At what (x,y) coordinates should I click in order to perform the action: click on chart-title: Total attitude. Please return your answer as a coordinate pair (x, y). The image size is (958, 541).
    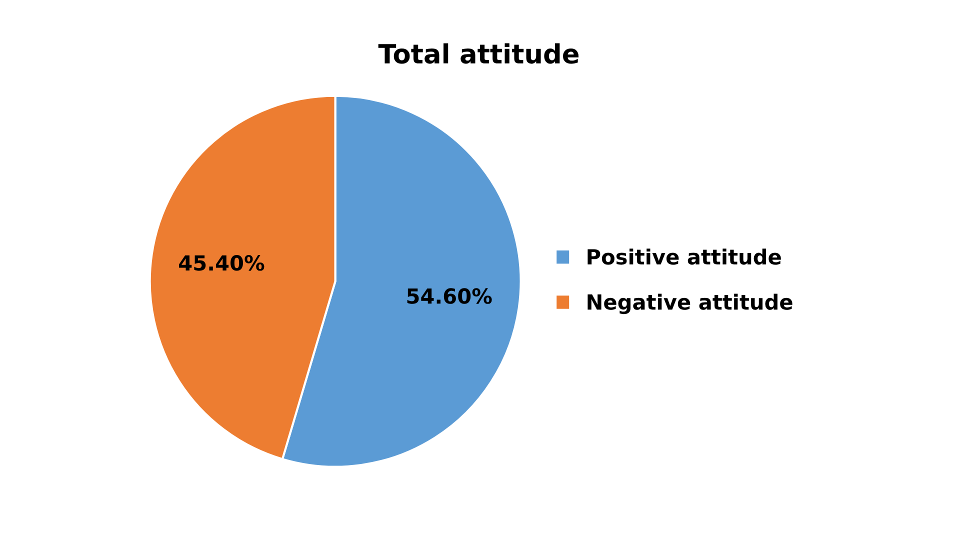
    Looking at the image, I should click on (478, 53).